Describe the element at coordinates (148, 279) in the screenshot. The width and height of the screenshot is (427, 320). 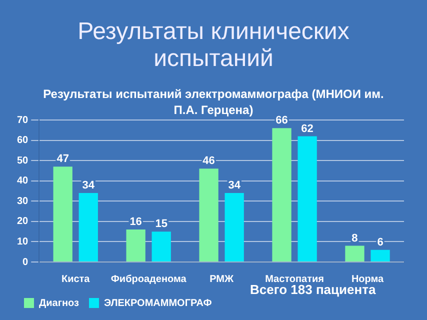
I see `x-tick-label: Фиброаденома` at that location.